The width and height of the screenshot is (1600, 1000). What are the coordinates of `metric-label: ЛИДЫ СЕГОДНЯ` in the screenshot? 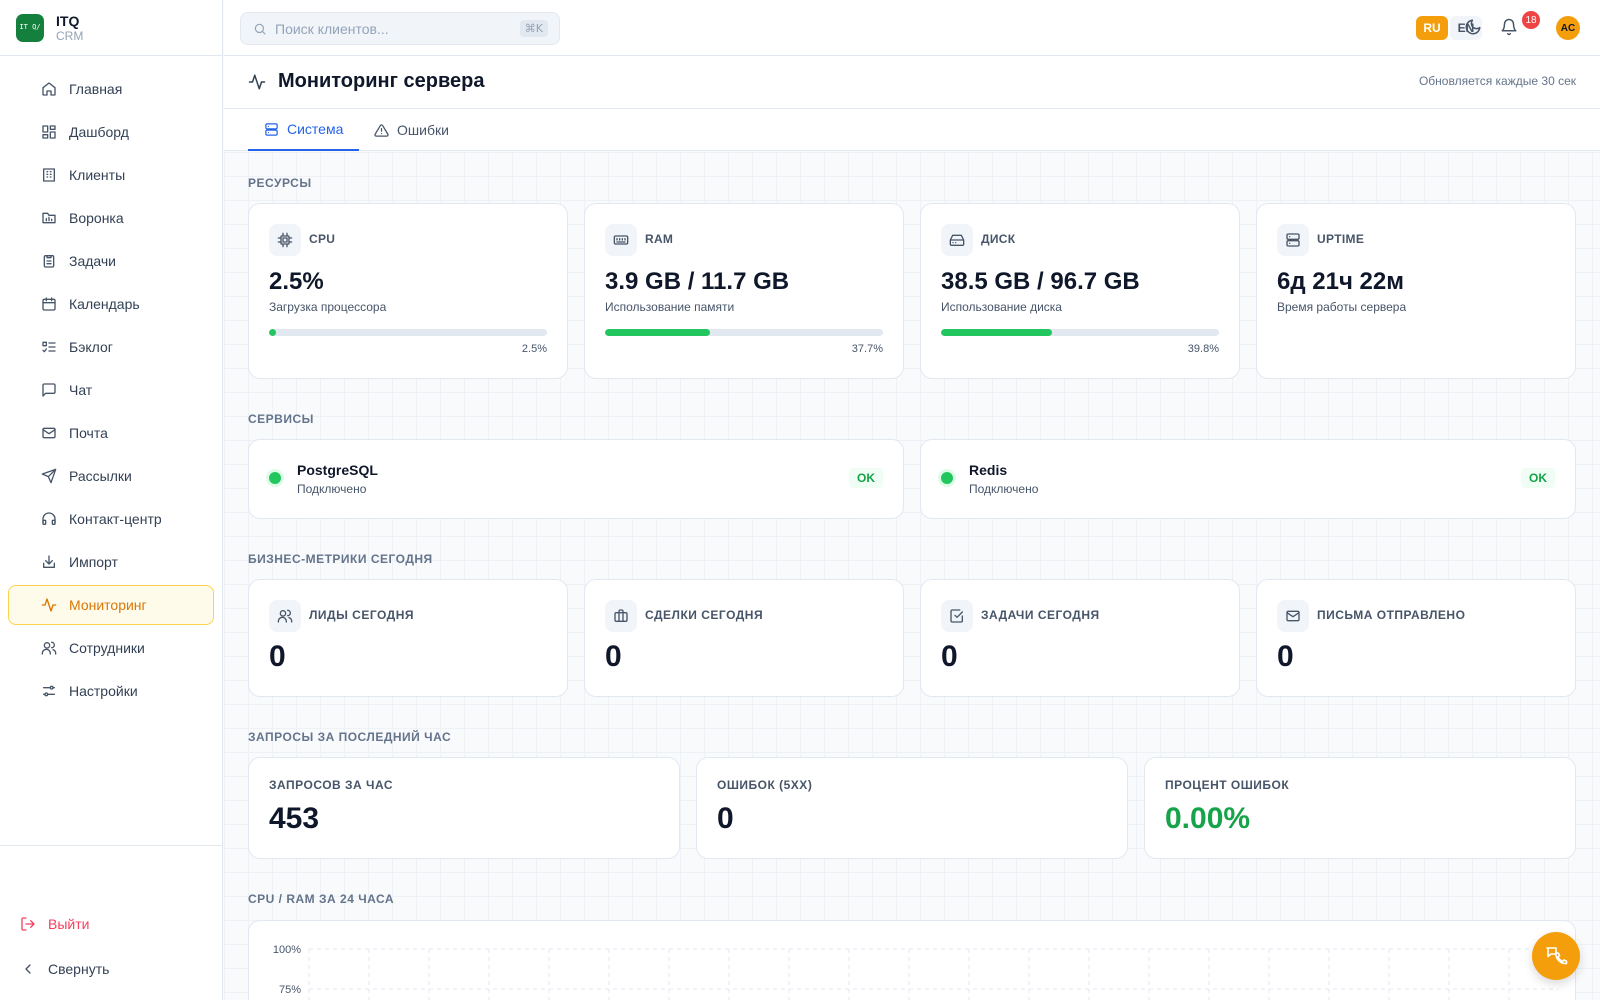 It's located at (362, 615).